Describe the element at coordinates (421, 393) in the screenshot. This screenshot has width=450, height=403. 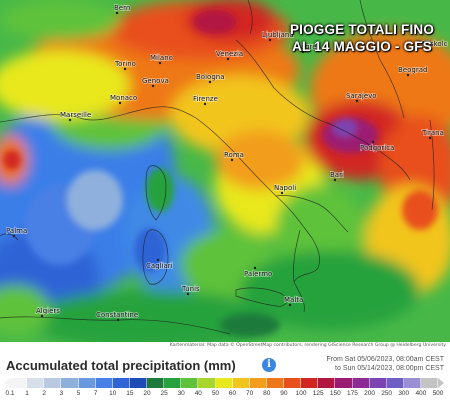
I see `scale-tick-label: 400` at that location.